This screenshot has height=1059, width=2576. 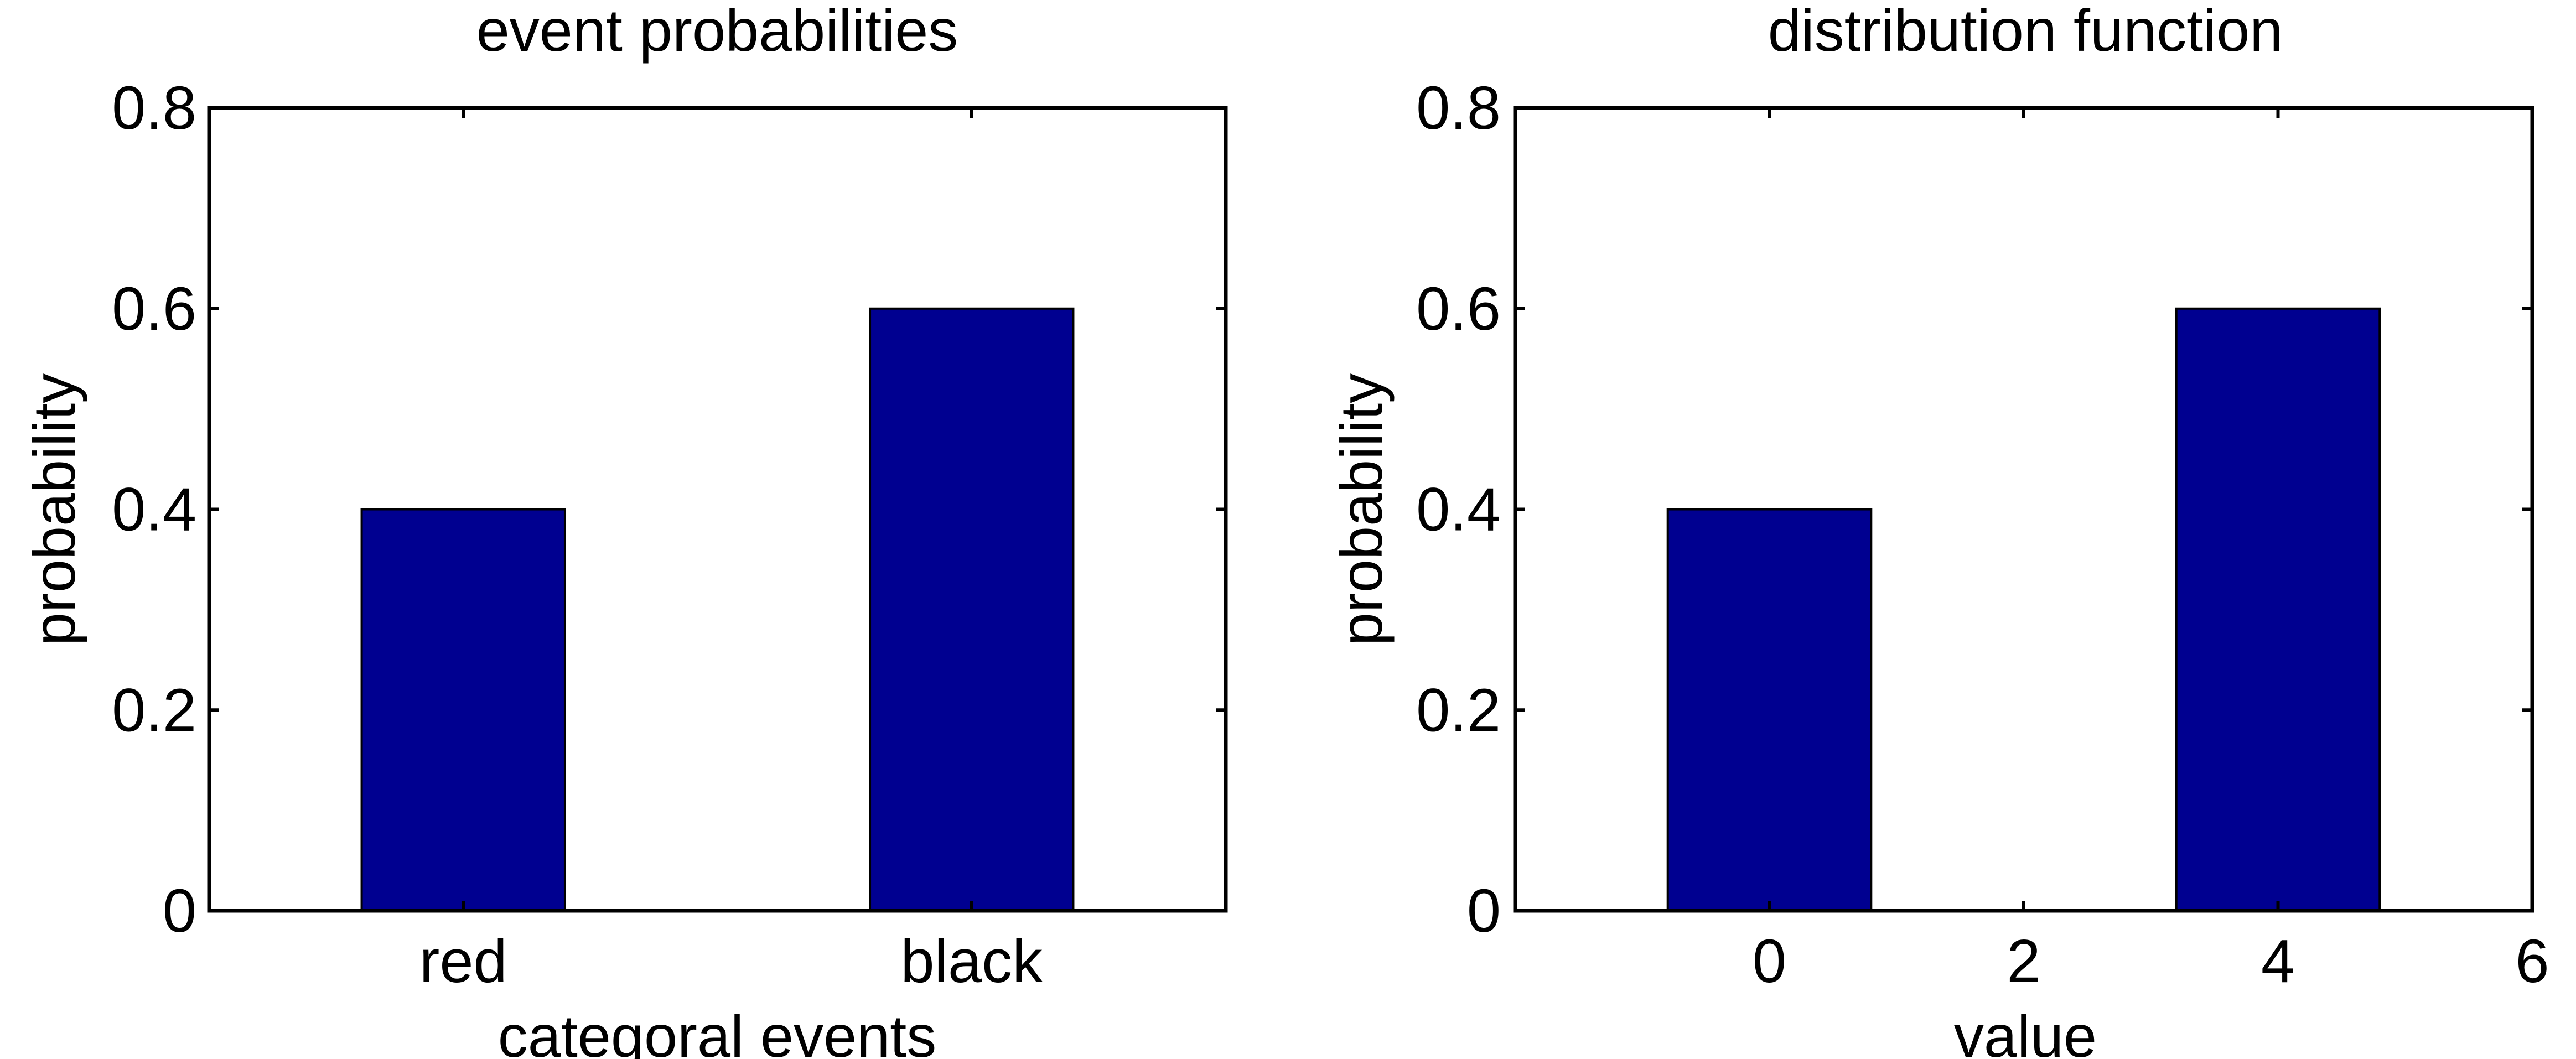 I want to click on x-tick-label: 4, so click(x=2278, y=961).